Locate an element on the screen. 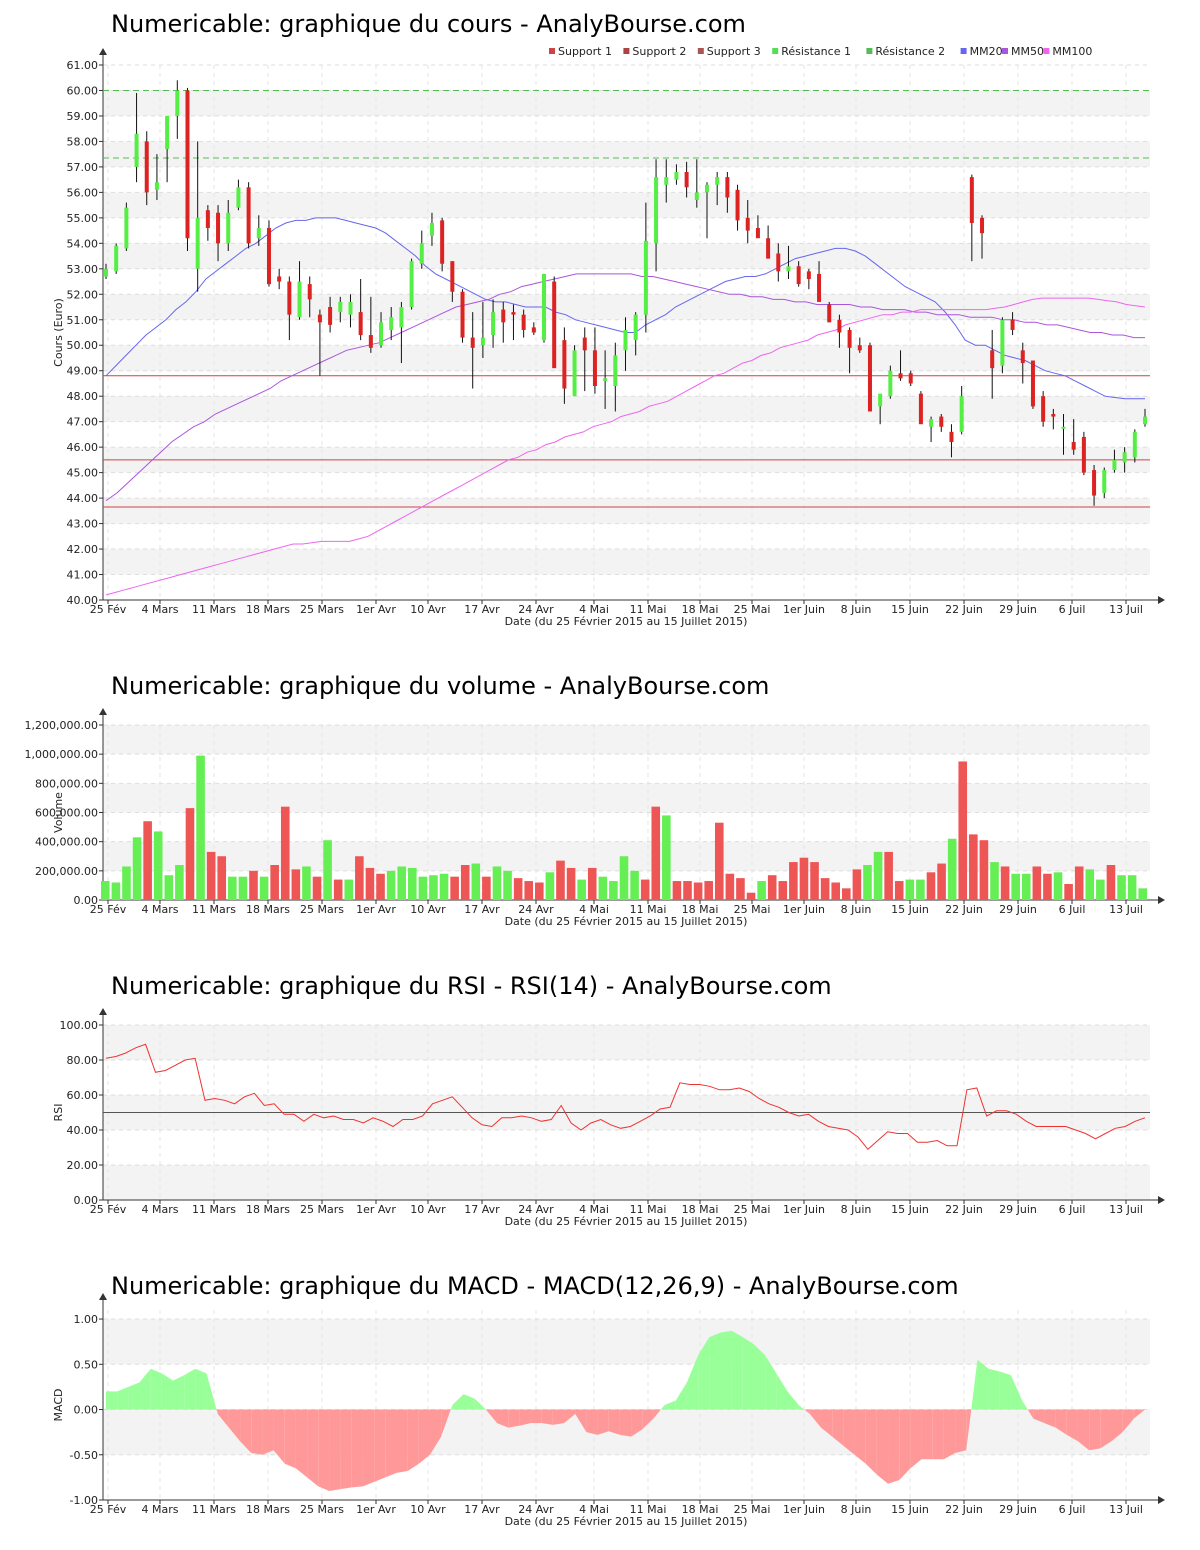 Image resolution: width=1200 pixels, height=1550 pixels. y-tick-label: 58.00 is located at coordinates (83, 141).